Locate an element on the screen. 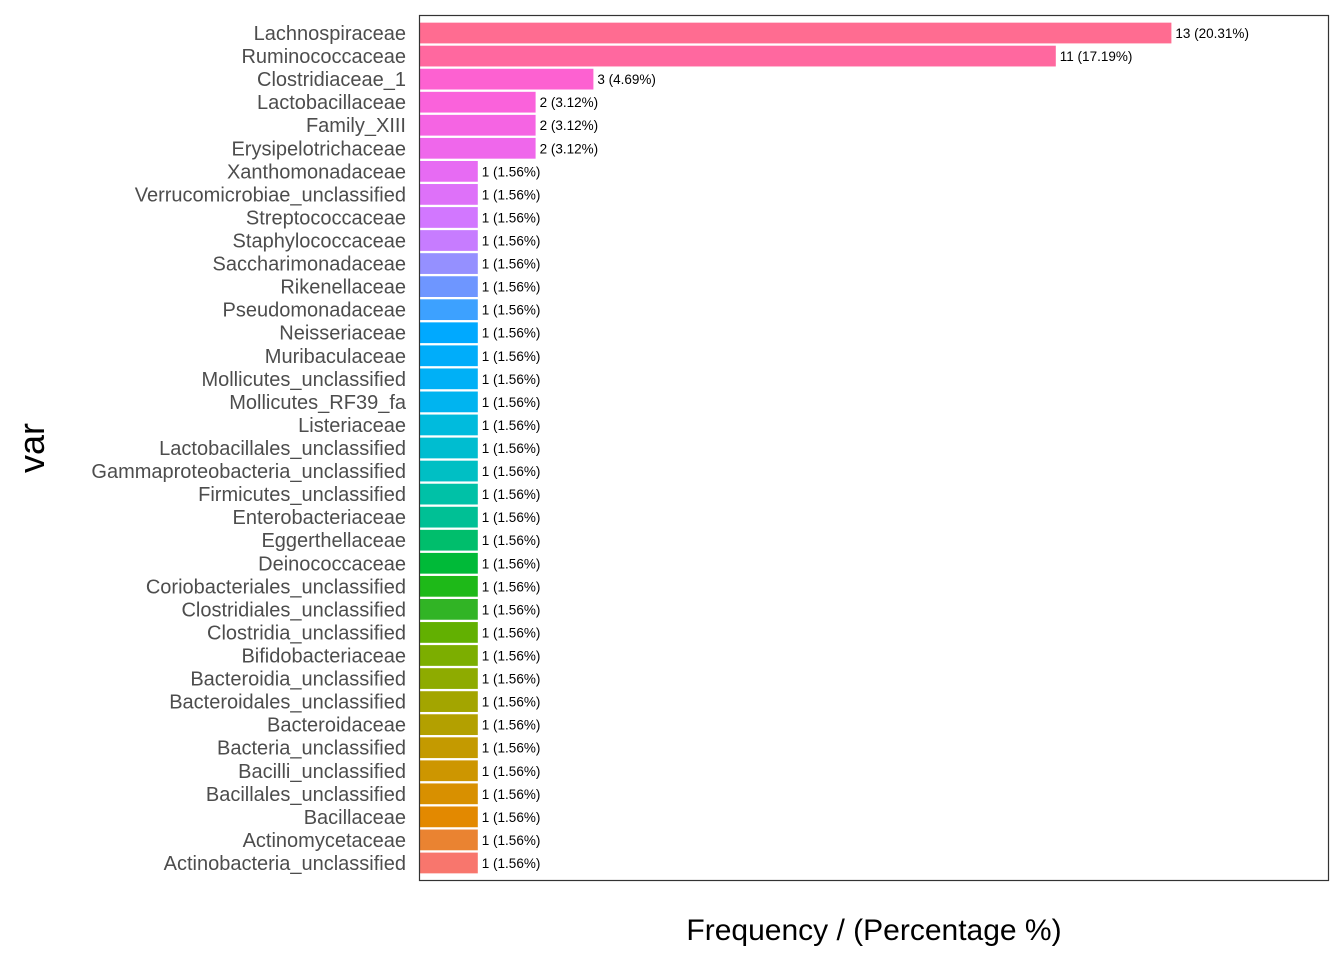 The width and height of the screenshot is (1344, 960). bar-clostridiales-unclassified is located at coordinates (449, 609).